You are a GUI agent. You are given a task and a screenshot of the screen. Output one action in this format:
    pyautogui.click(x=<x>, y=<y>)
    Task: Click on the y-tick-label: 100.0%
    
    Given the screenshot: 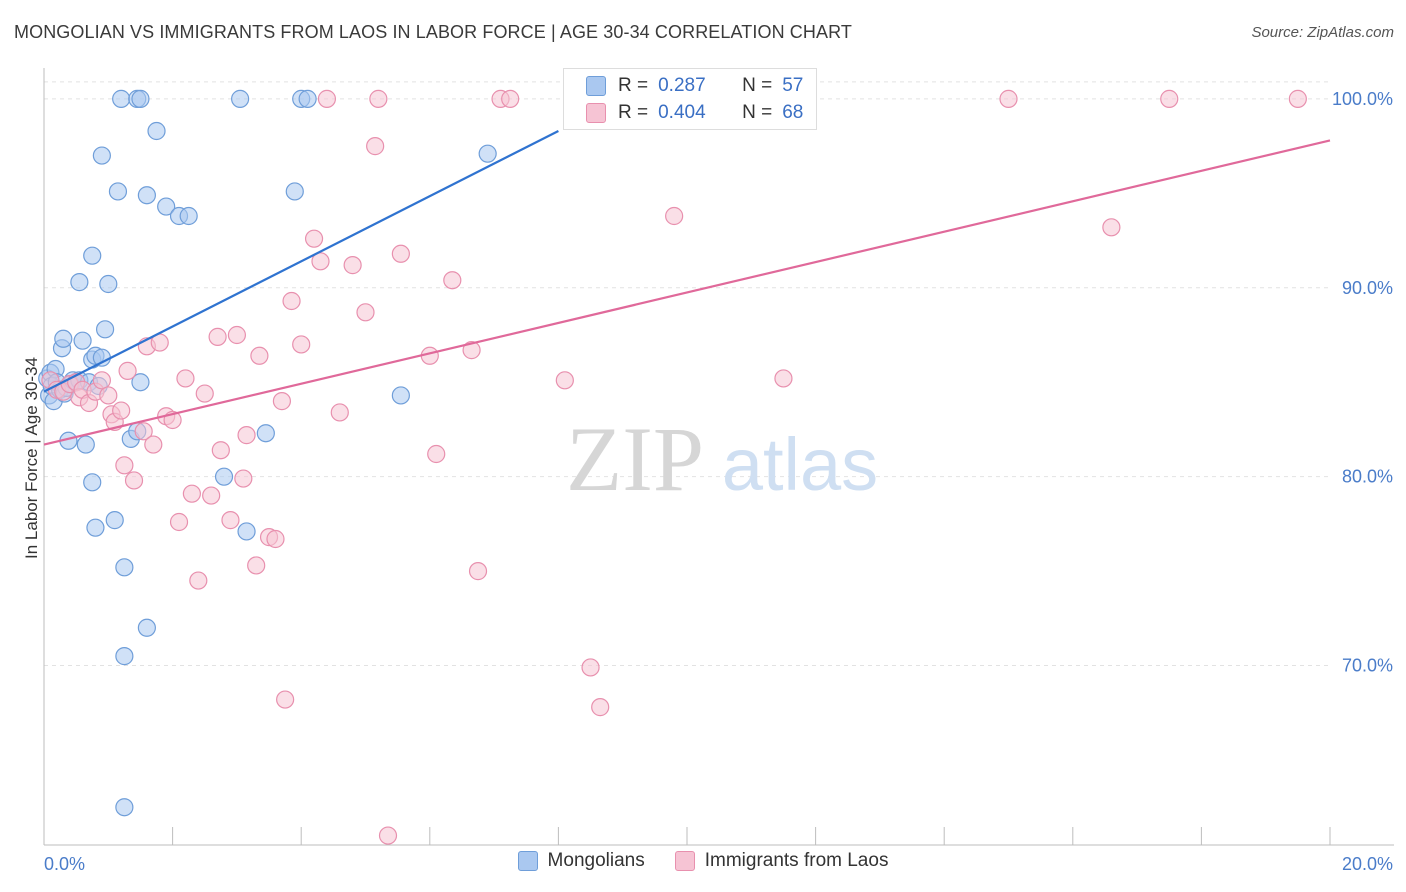 What is the action you would take?
    pyautogui.click(x=1362, y=99)
    